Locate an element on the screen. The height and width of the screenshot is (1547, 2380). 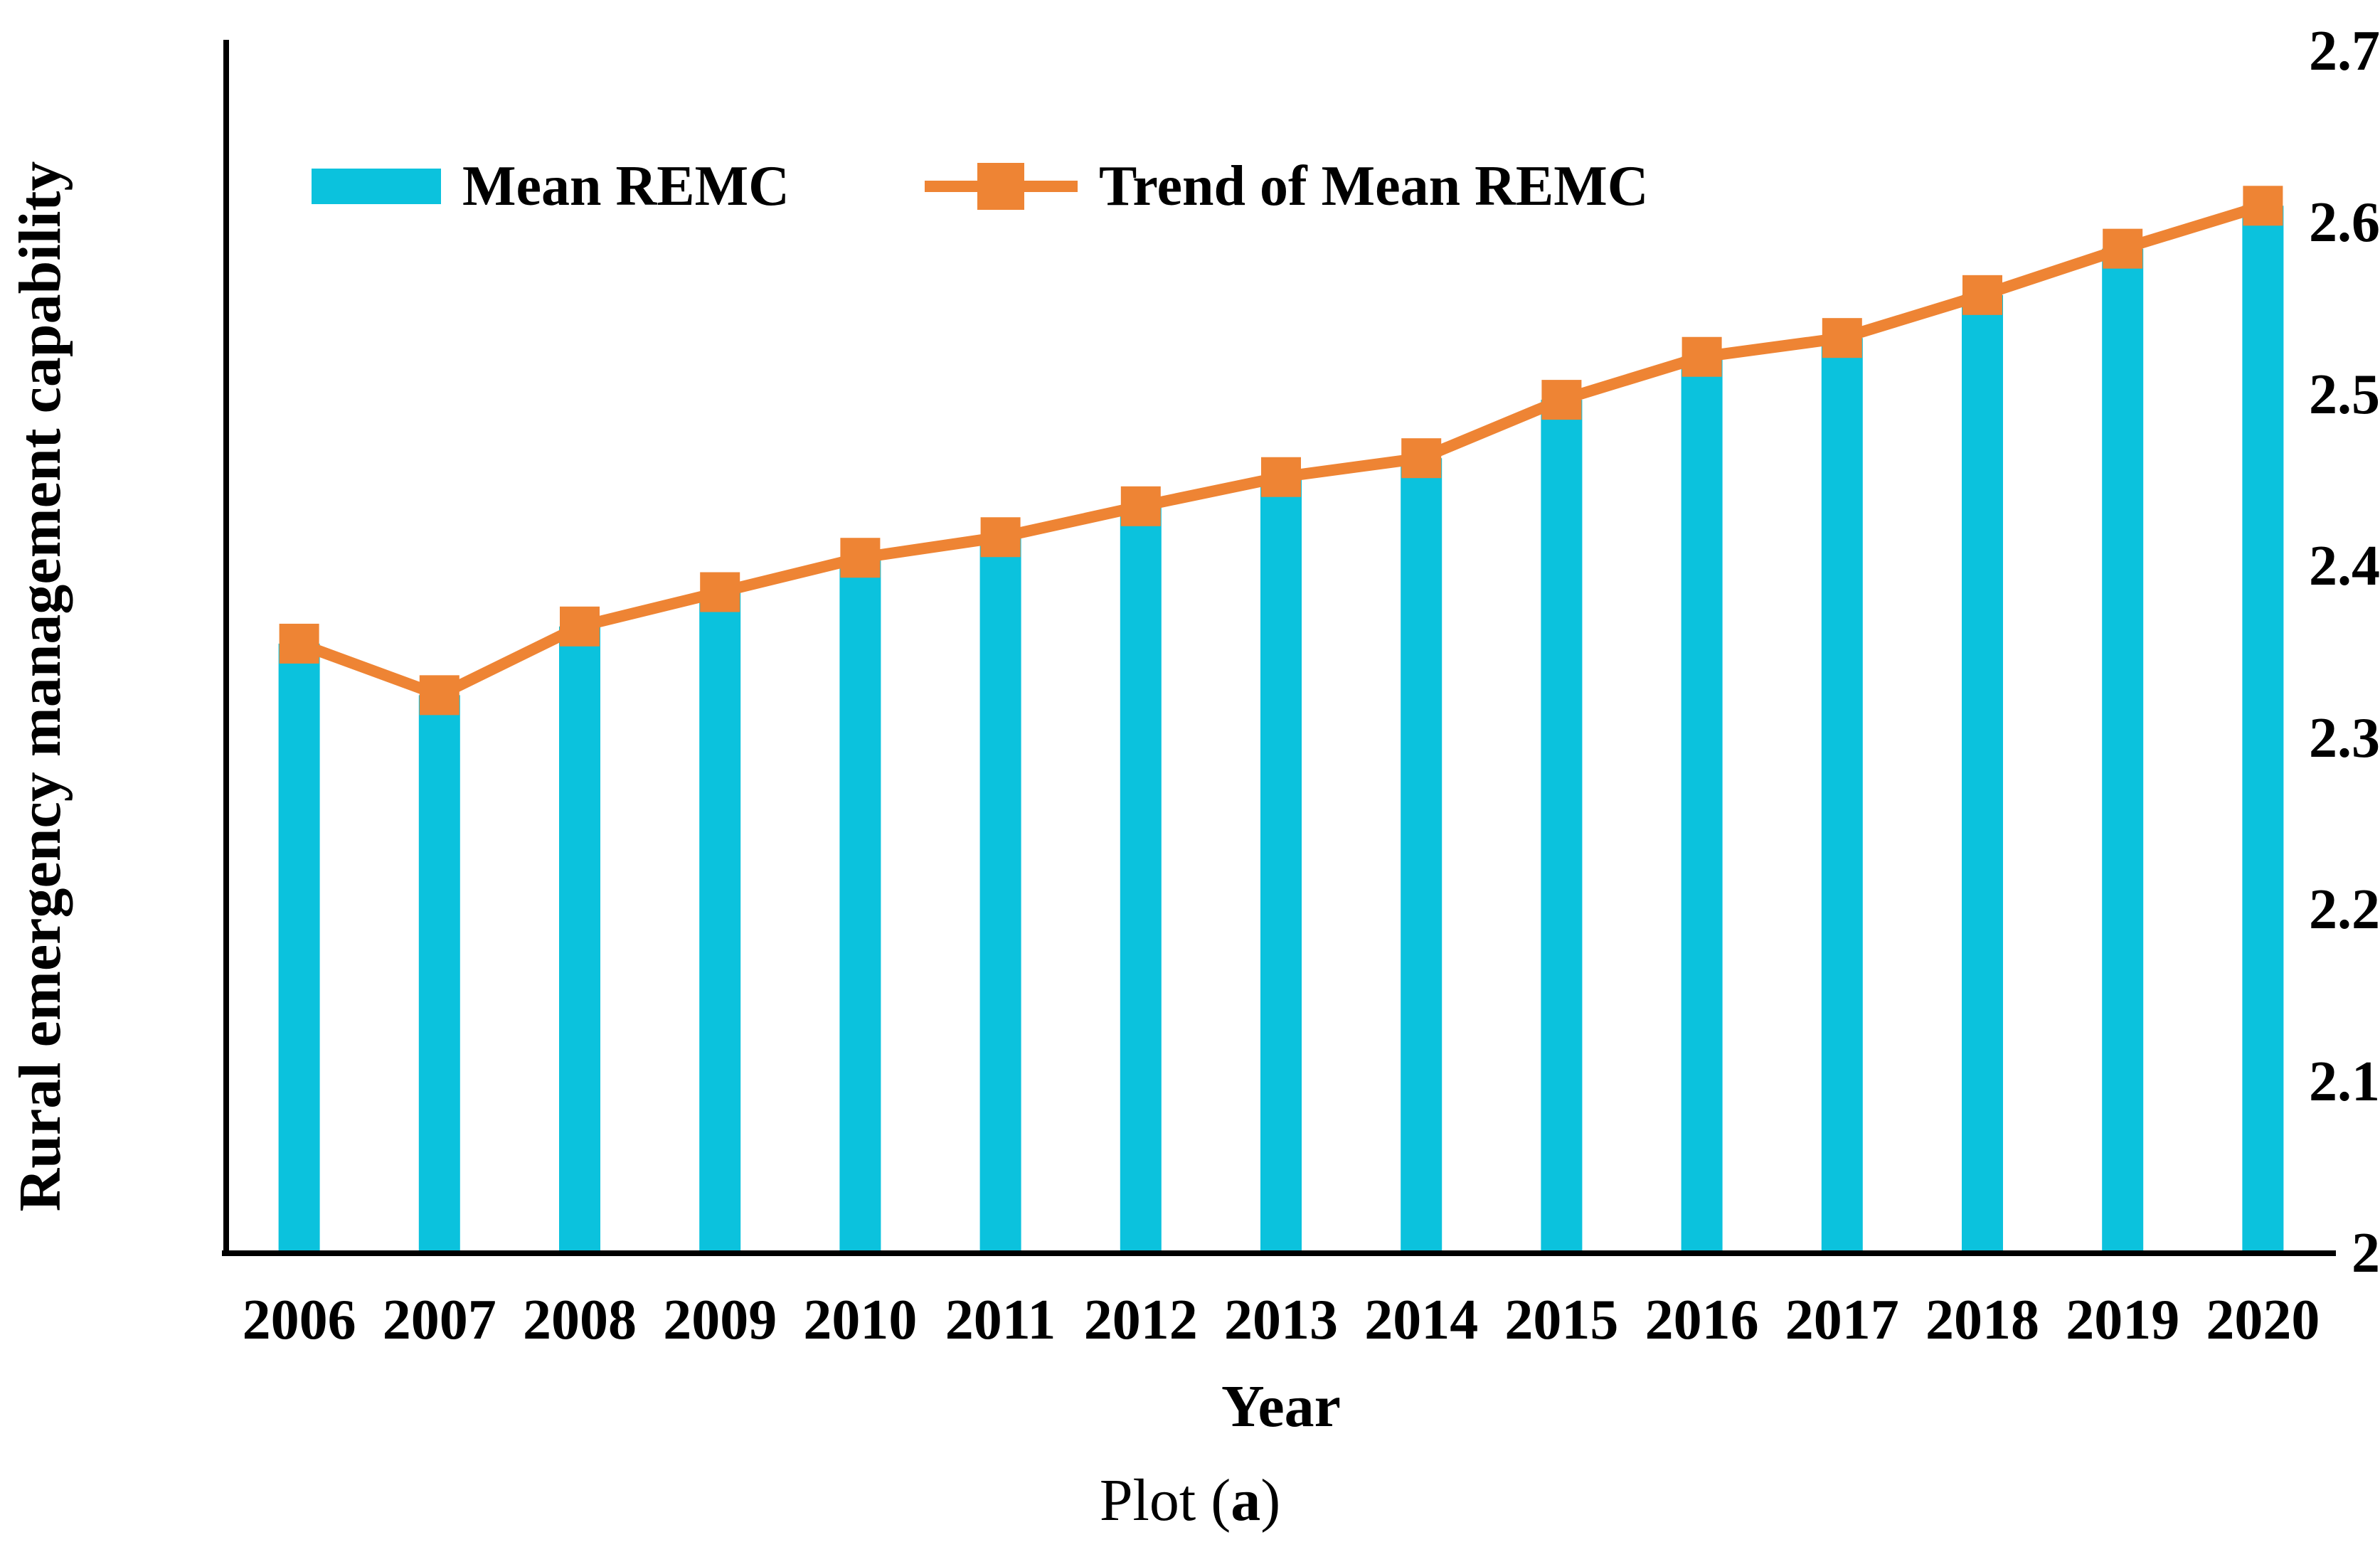
y-tick-2.4: 2.4 is located at coordinates (2344, 566).